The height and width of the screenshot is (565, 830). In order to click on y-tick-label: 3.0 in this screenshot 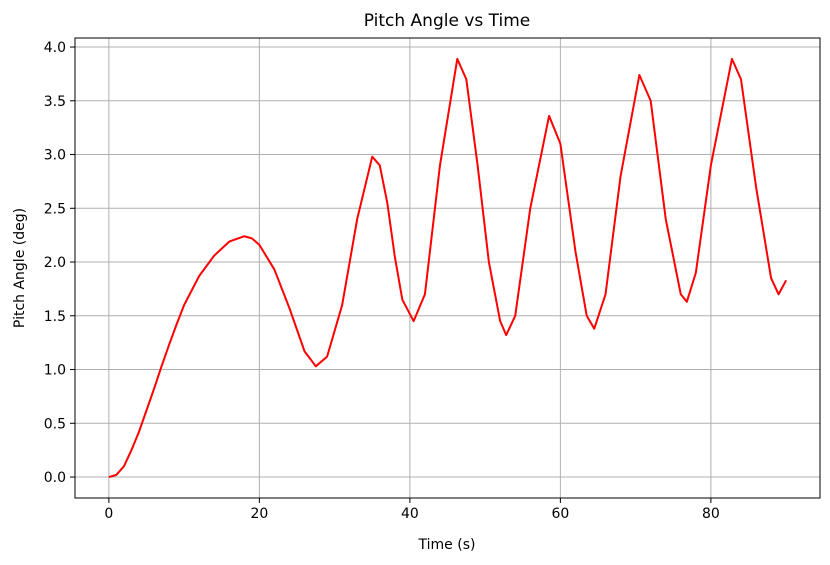, I will do `click(55, 156)`.